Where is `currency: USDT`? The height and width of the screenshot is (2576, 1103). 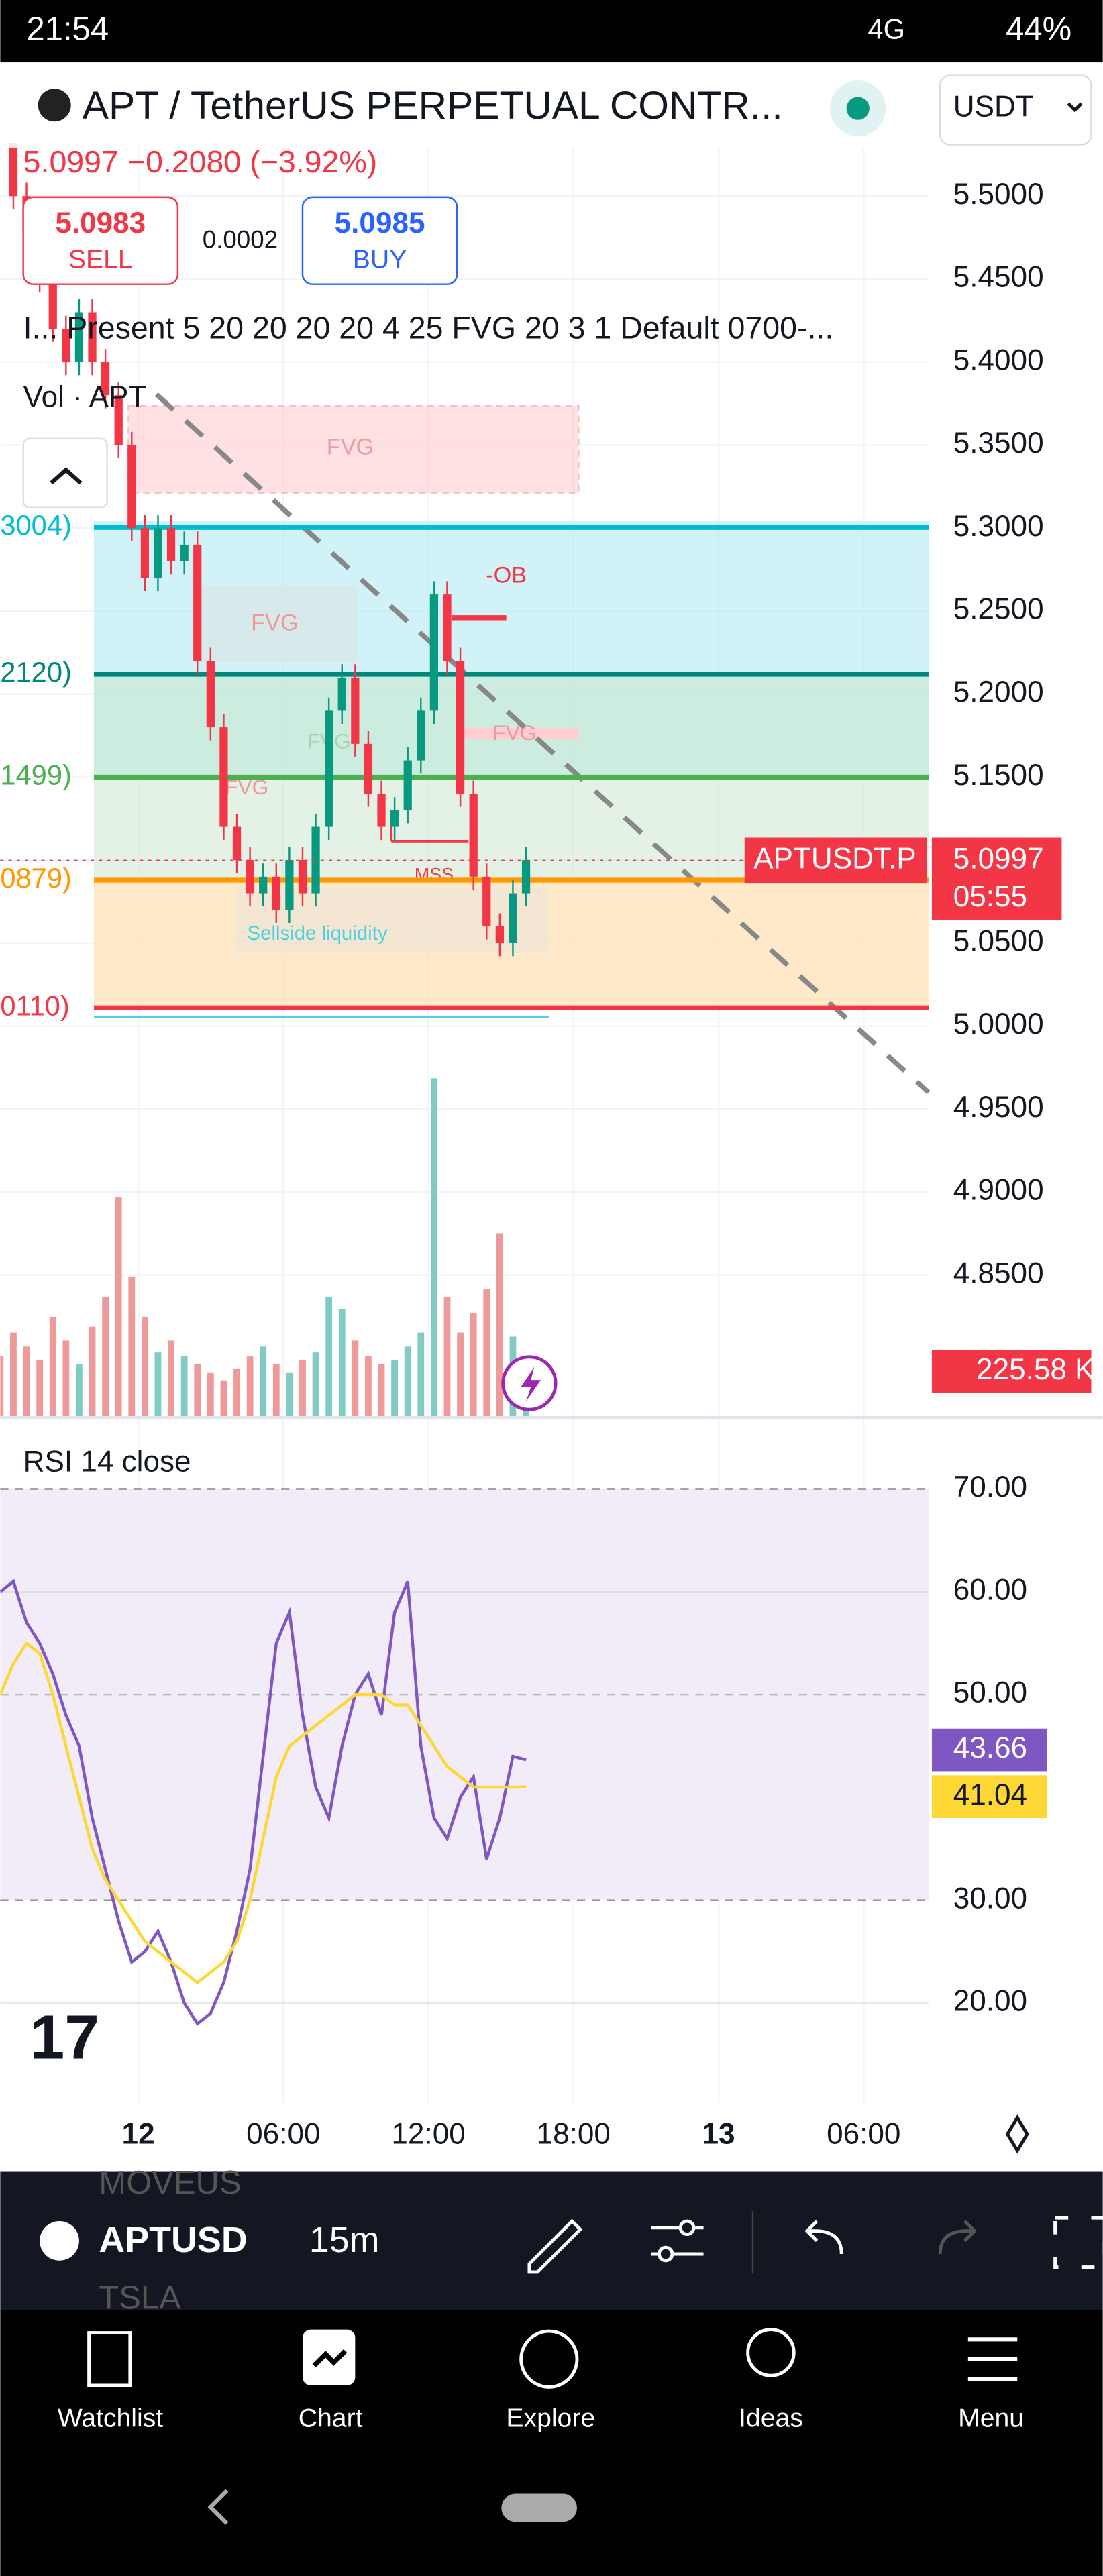 currency: USDT is located at coordinates (993, 106).